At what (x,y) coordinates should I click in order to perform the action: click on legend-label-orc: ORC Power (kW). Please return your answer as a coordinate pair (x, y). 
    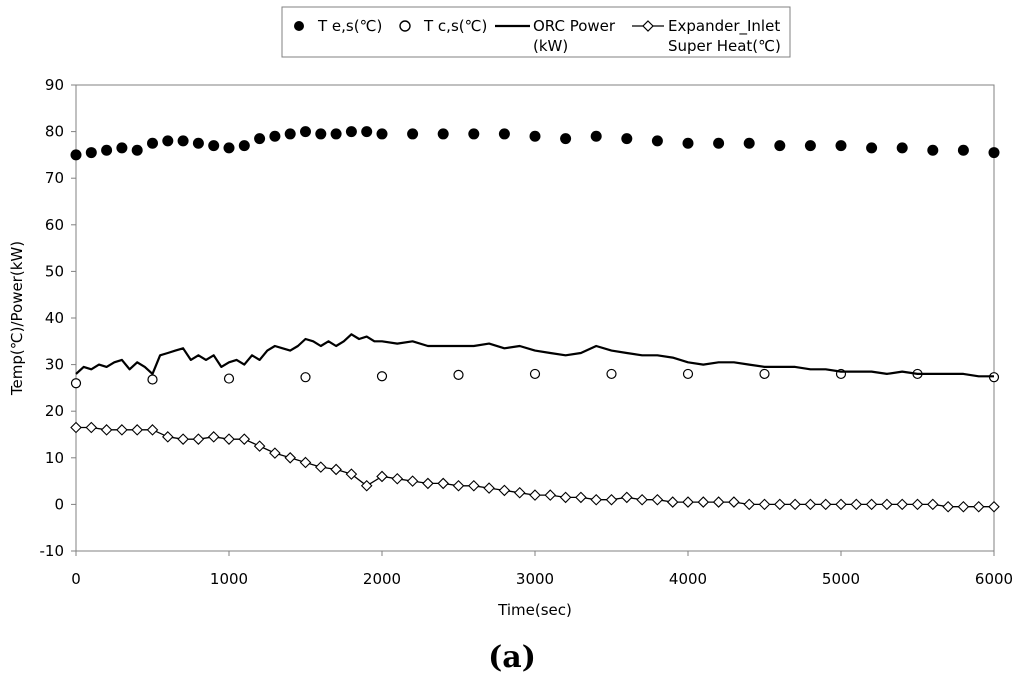
    Looking at the image, I should click on (576, 36).